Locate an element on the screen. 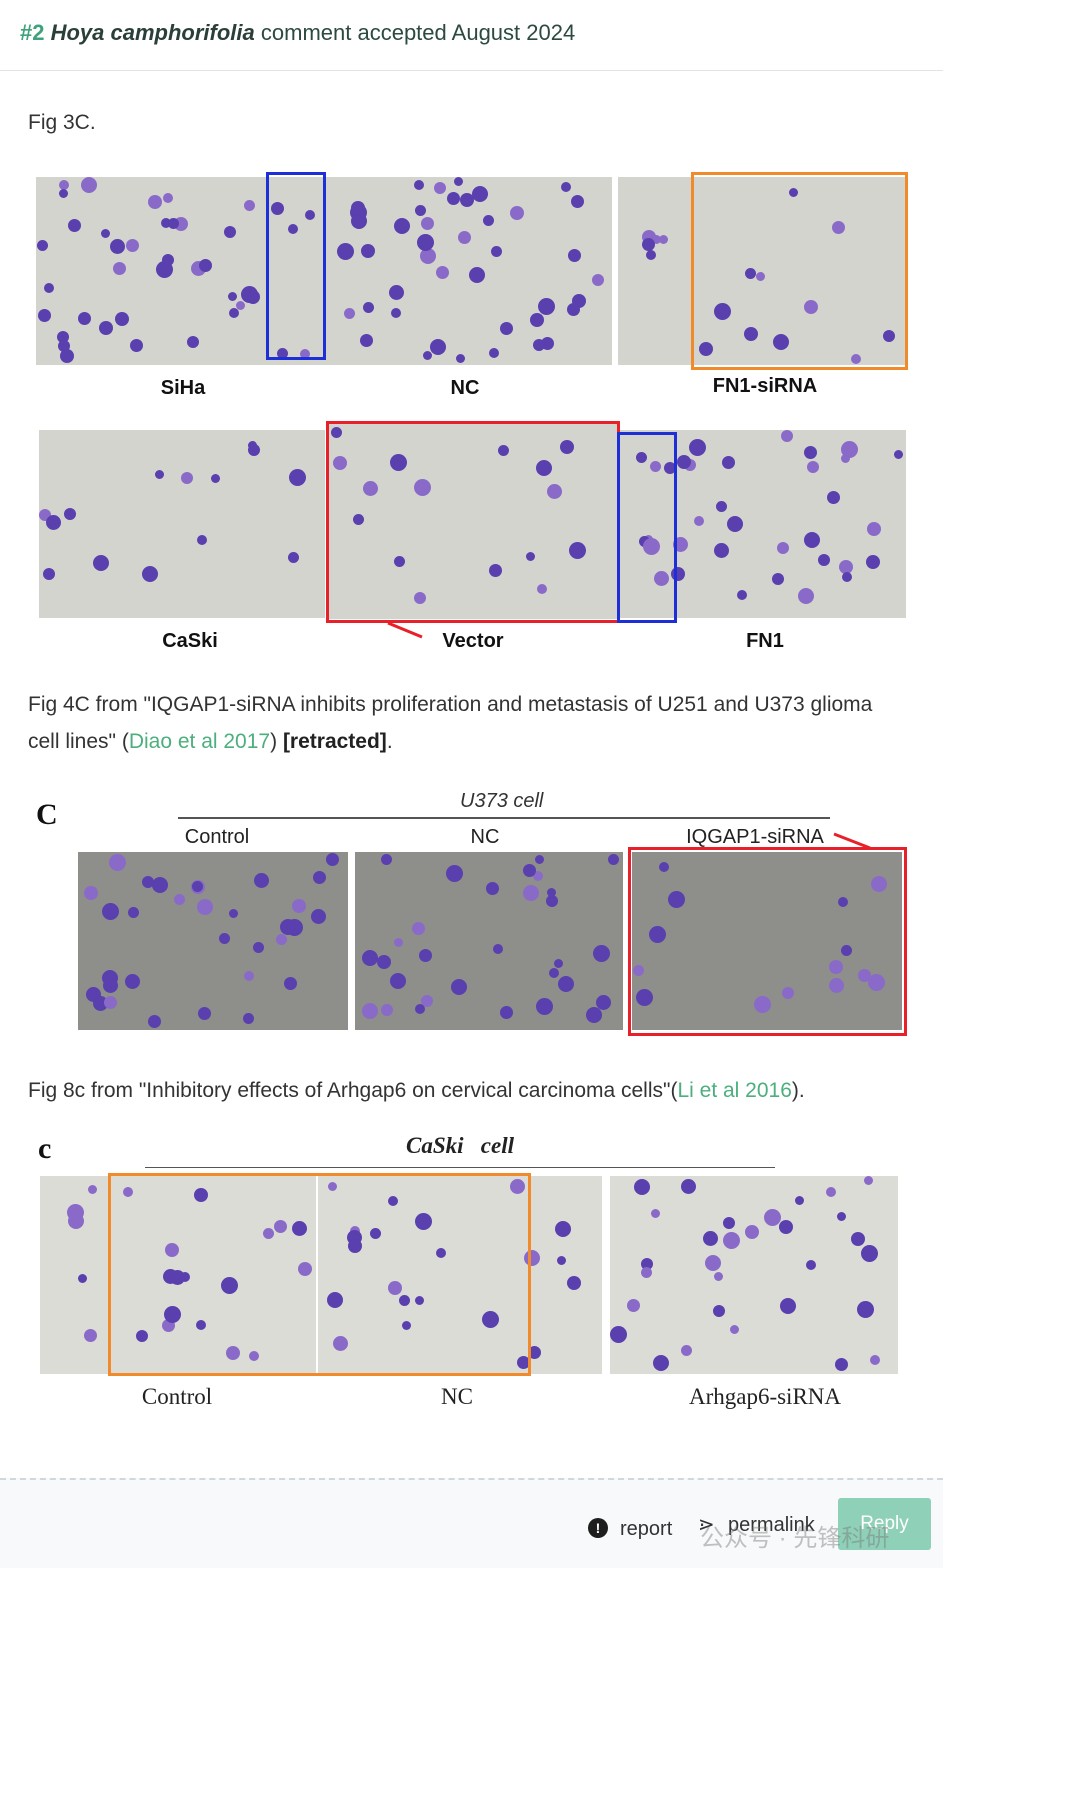 The width and height of the screenshot is (1080, 1795). image-panel-arhgap6-sirna is located at coordinates (754, 1275).